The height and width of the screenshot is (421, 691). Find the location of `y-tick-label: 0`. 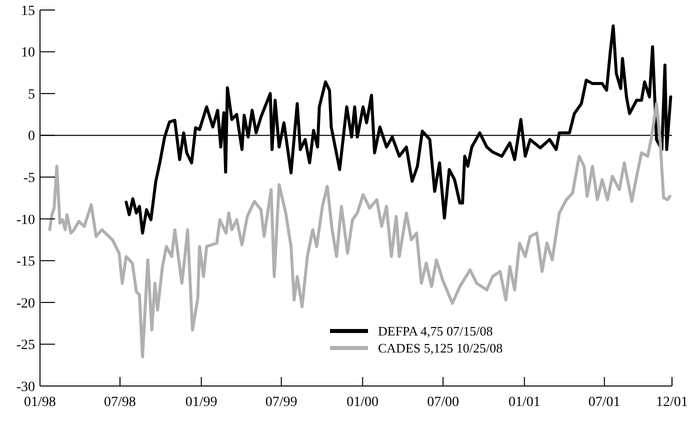

y-tick-label: 0 is located at coordinates (31, 136).